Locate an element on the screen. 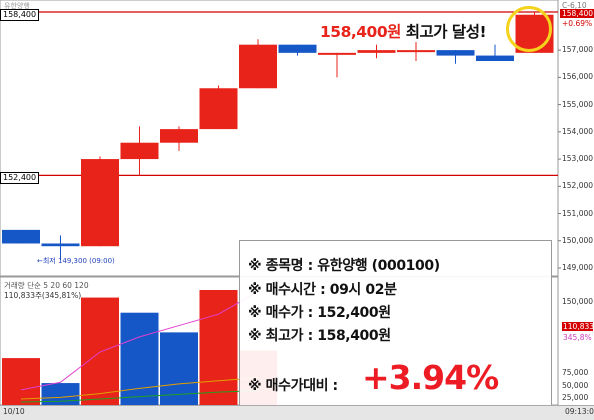 Image resolution: width=594 pixels, height=420 pixels. time-axis-bar is located at coordinates (297, 412).